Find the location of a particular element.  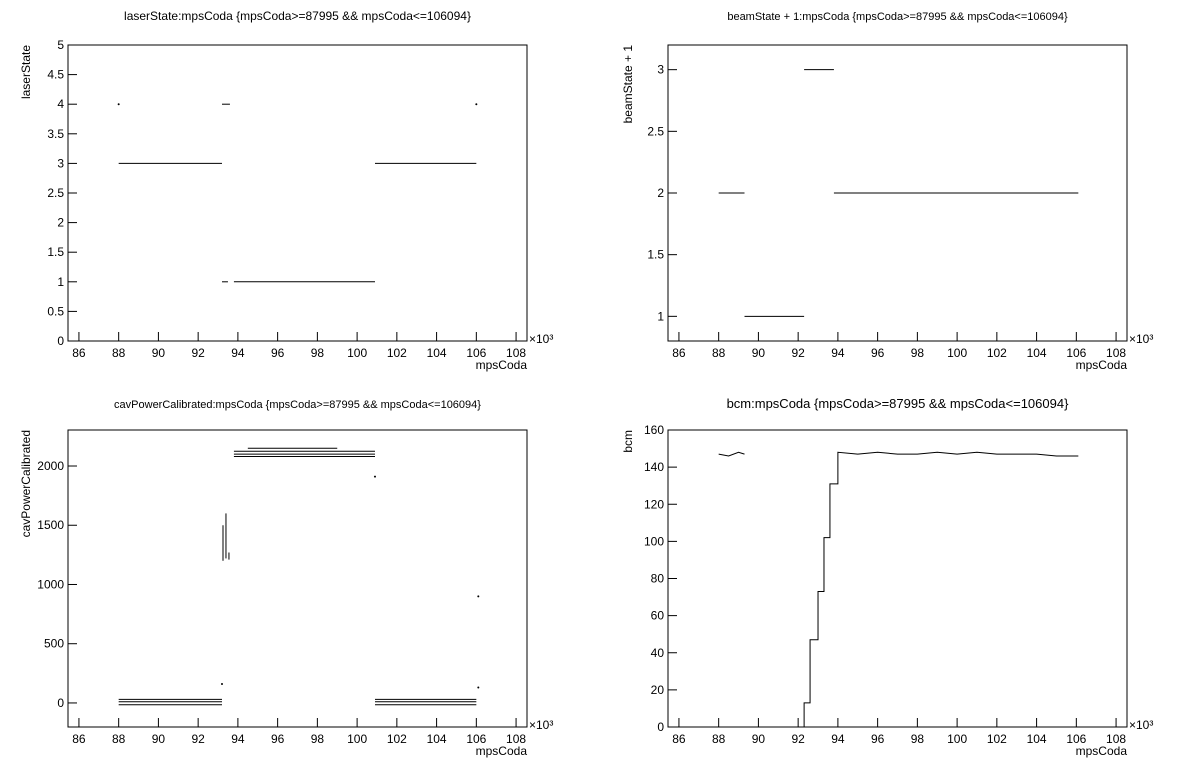

y-tick-label: 40 is located at coordinates (658, 653).